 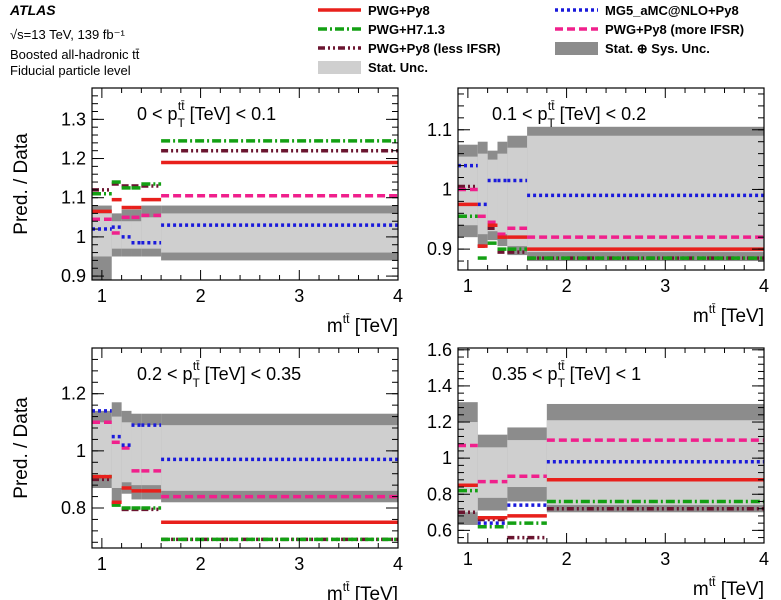 I want to click on y-tick-label: 1.3, so click(x=73, y=119).